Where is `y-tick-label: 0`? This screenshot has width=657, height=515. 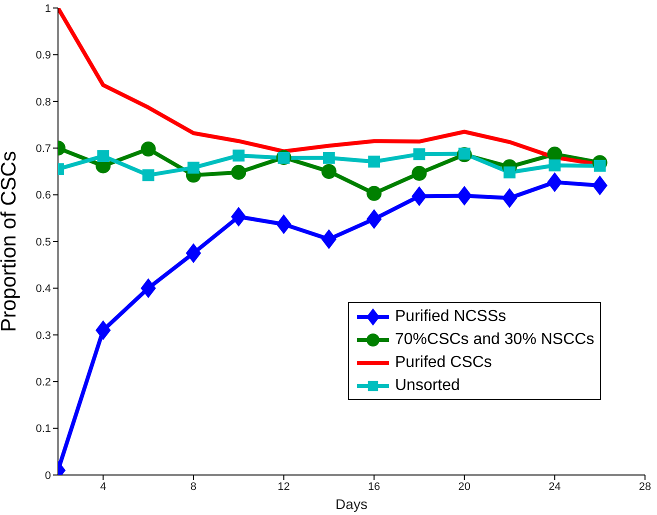 y-tick-label: 0 is located at coordinates (47, 476).